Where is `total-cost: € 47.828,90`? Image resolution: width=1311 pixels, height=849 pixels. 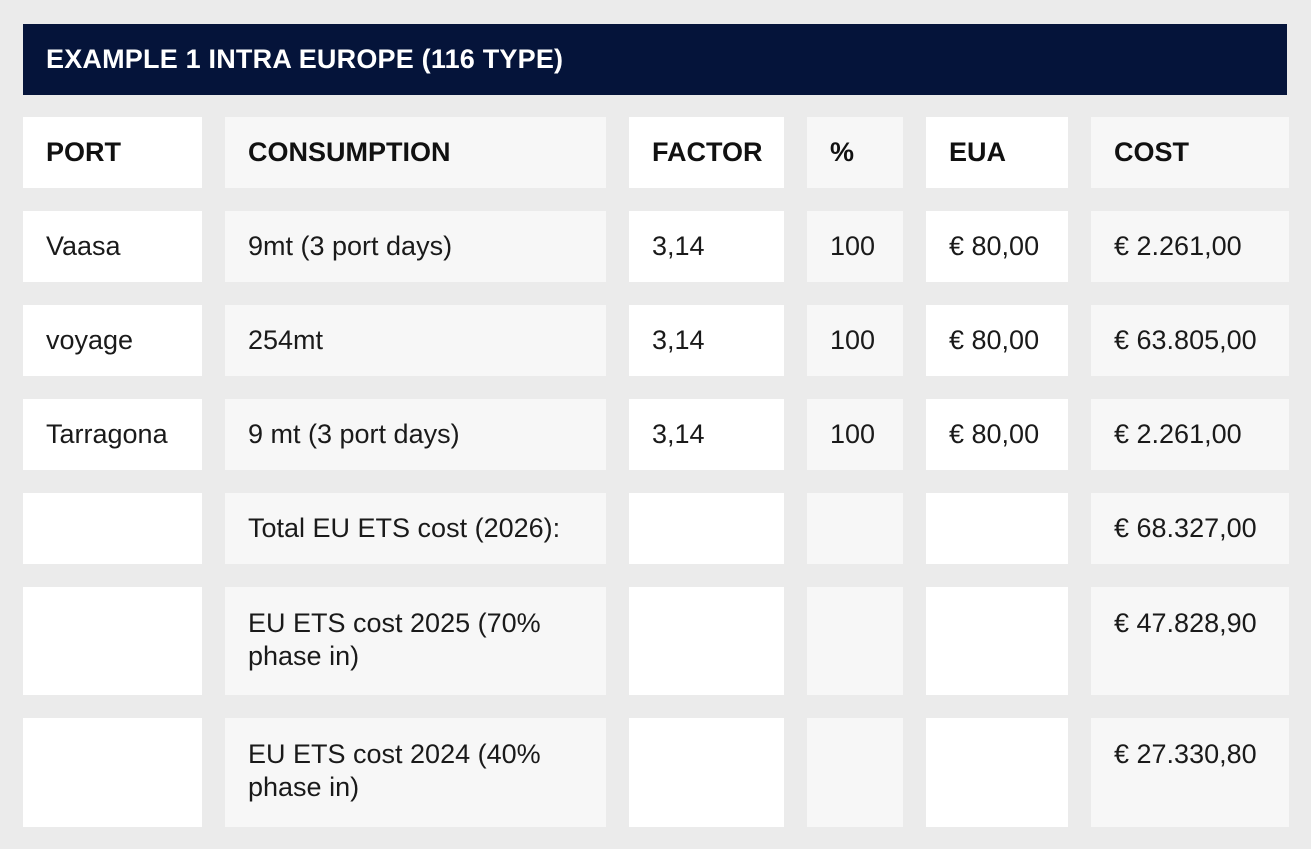 total-cost: € 47.828,90 is located at coordinates (1190, 641).